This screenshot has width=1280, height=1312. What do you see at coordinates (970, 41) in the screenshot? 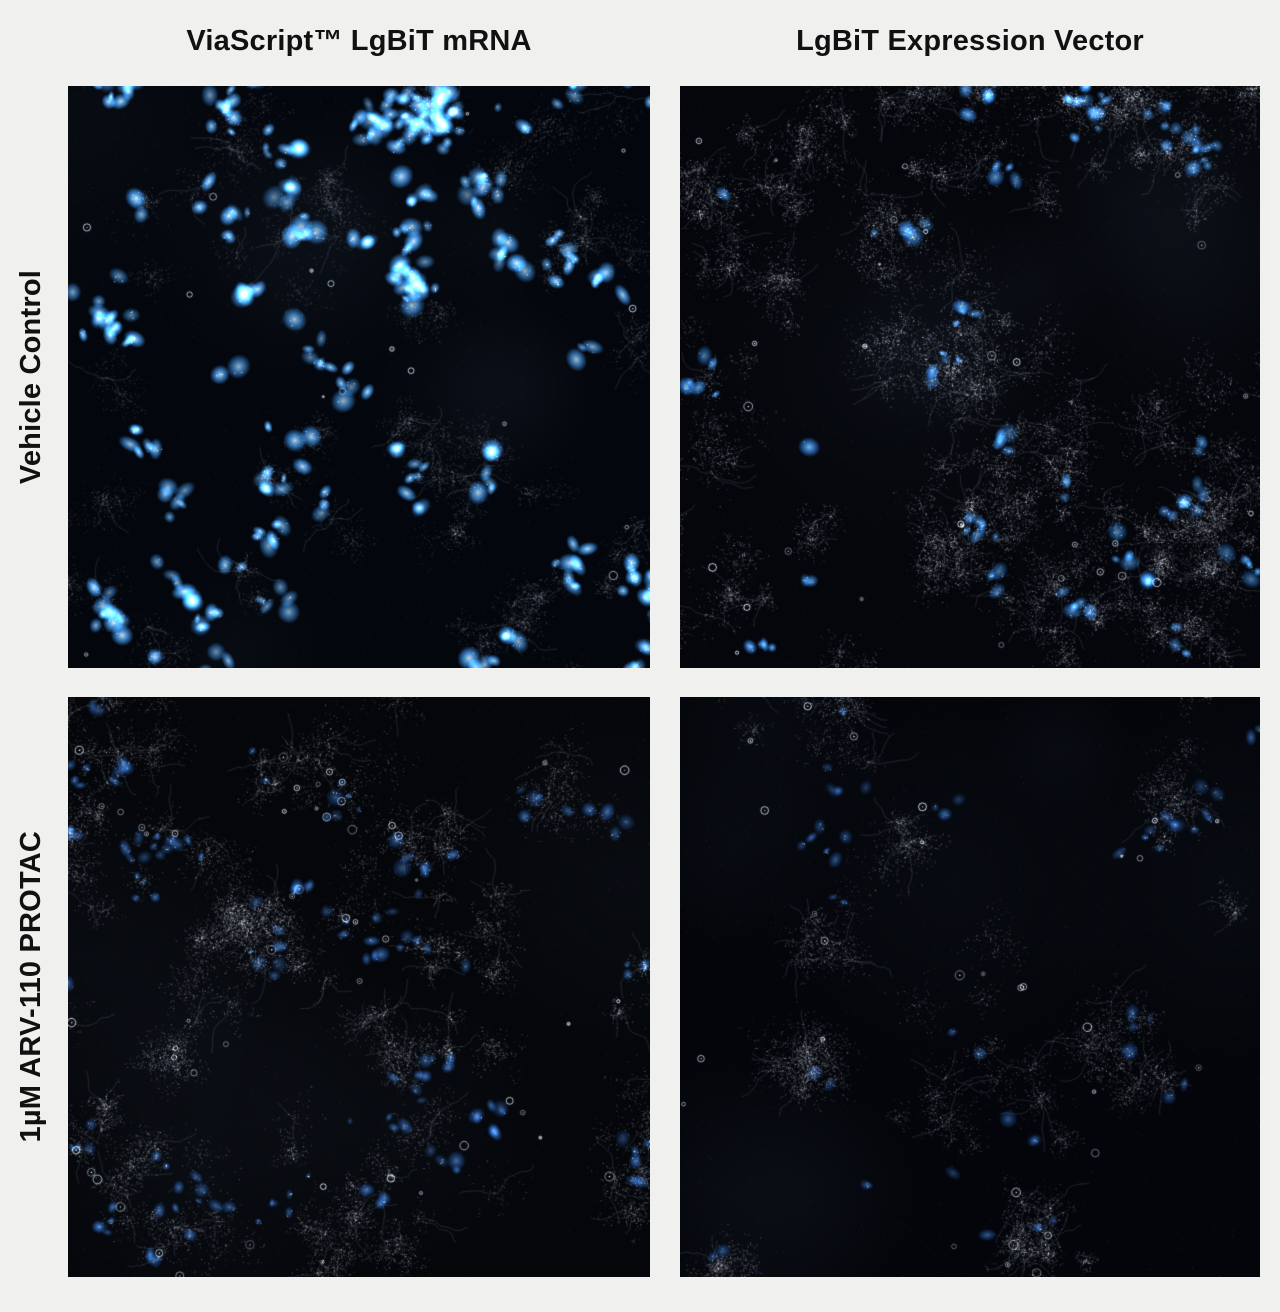
I see `column-header-expression-vector: LgBiT Expression Vector` at bounding box center [970, 41].